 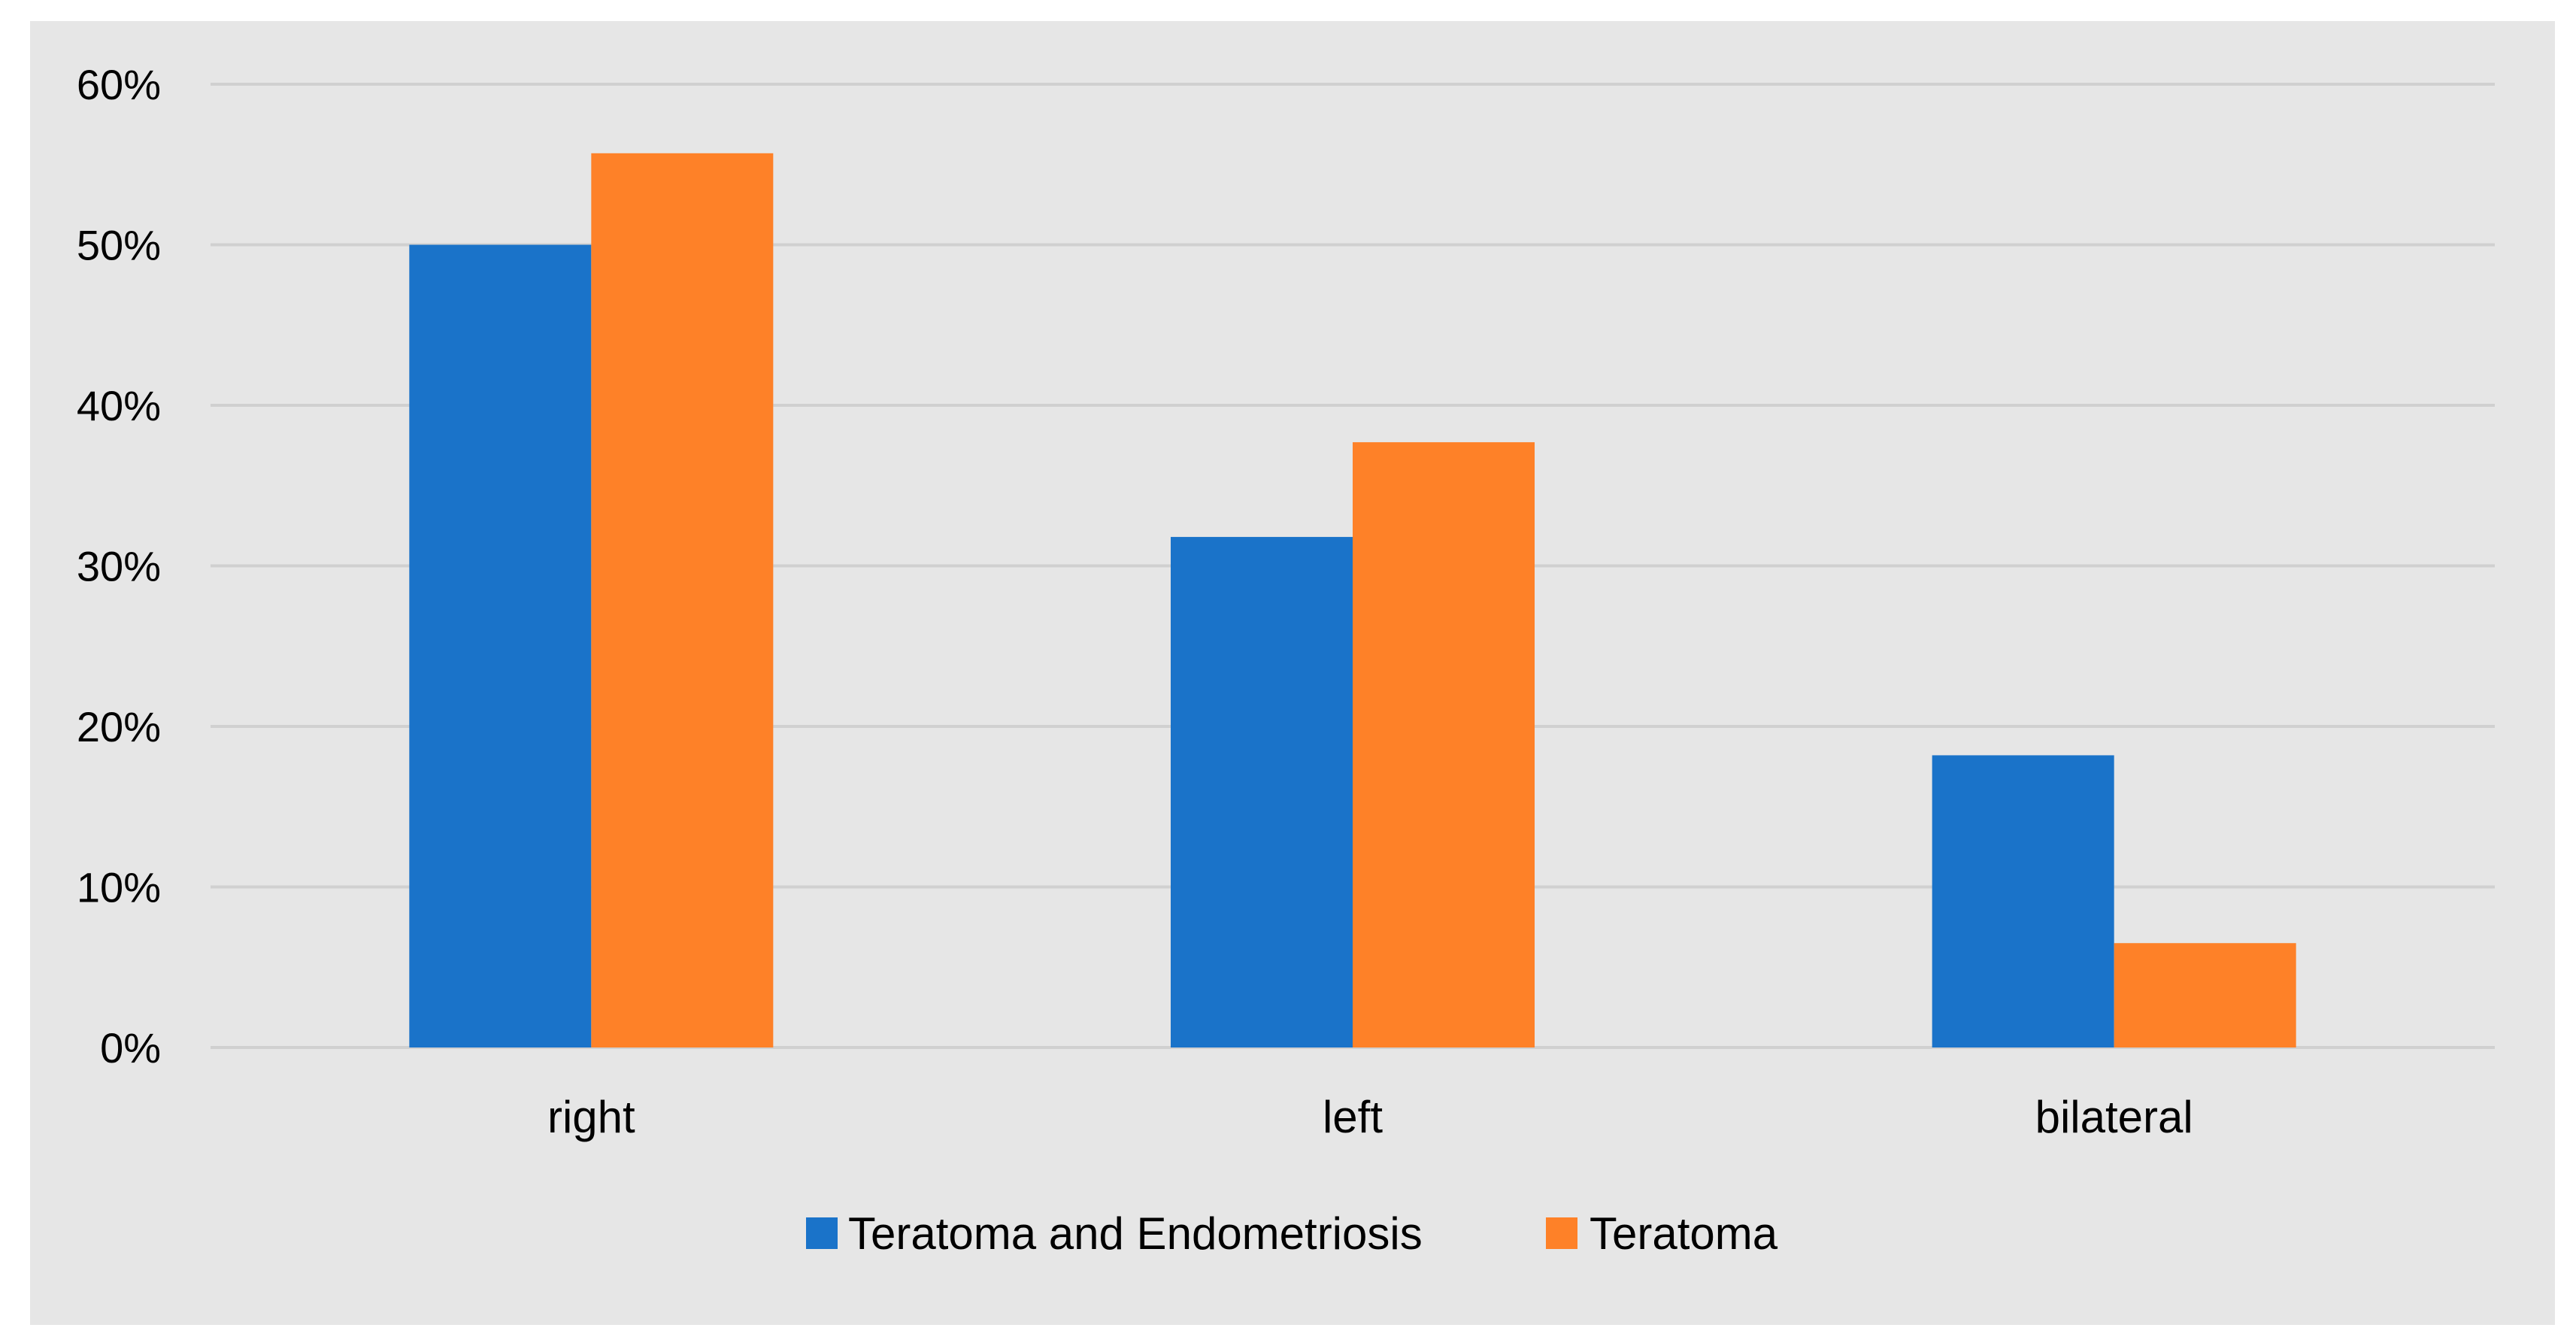 What do you see at coordinates (1135, 1233) in the screenshot?
I see `legend-label-0: Teratoma and Endometriosis` at bounding box center [1135, 1233].